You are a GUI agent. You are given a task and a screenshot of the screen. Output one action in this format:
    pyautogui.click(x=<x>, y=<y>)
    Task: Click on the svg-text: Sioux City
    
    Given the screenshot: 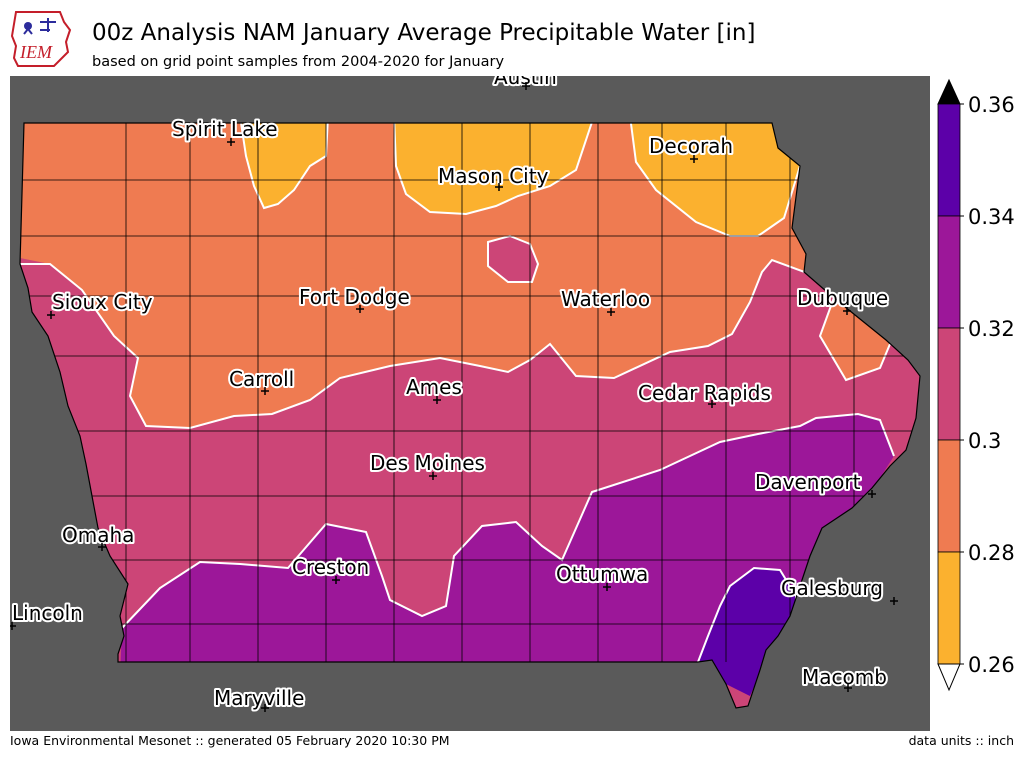 What is the action you would take?
    pyautogui.click(x=102, y=302)
    